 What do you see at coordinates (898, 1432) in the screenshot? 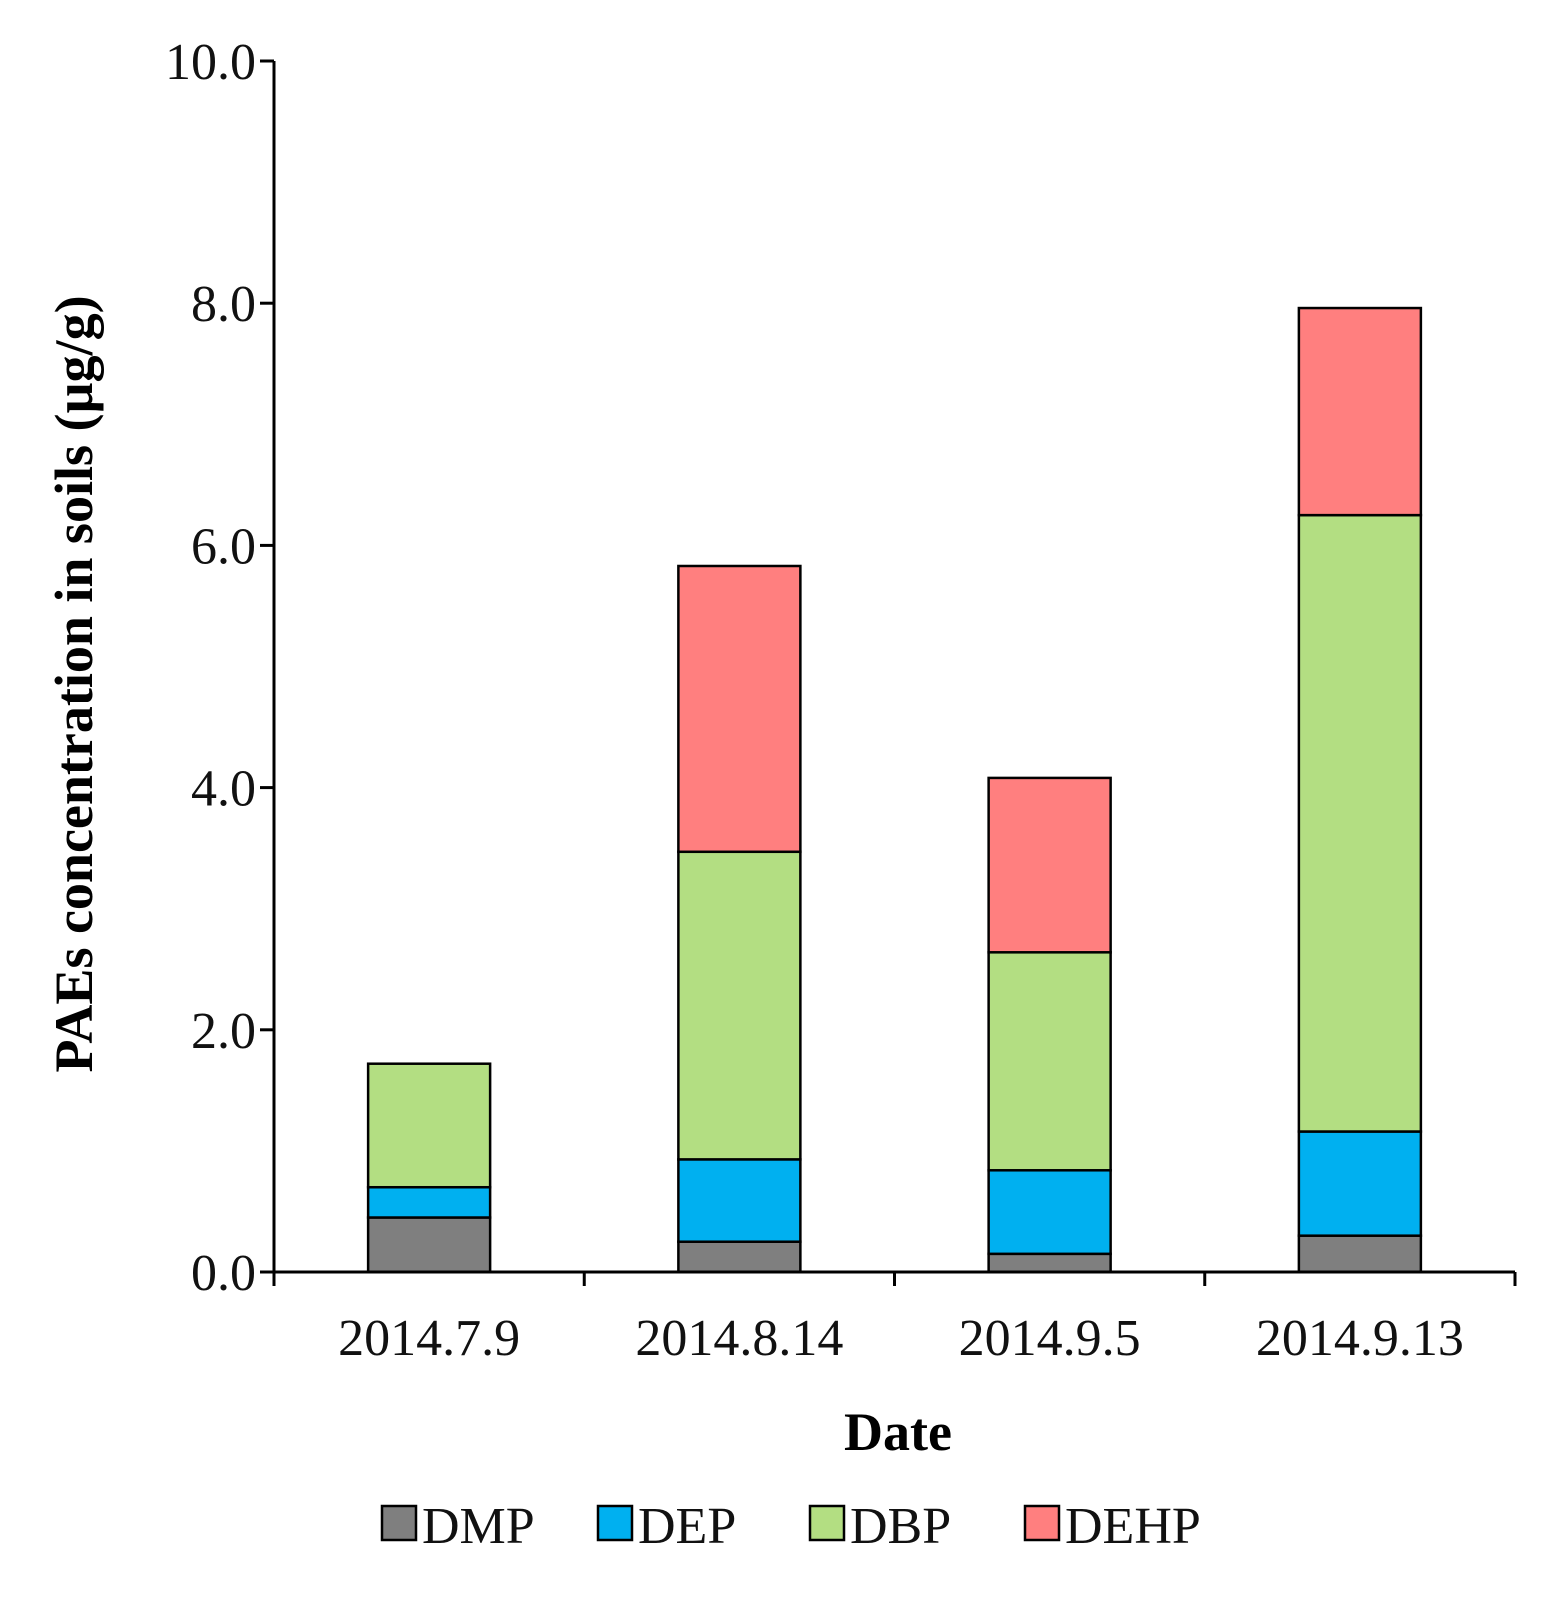
I see `x-axis-title: Date` at bounding box center [898, 1432].